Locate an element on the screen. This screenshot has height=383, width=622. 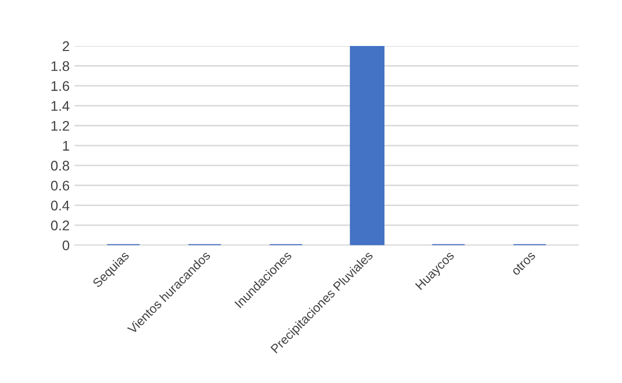
y-tick-label: 1.2 is located at coordinates (61, 125).